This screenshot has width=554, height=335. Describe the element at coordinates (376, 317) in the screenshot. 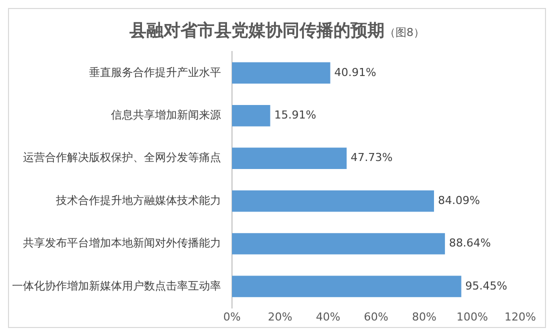

I see `x-tick-label: 60%` at that location.